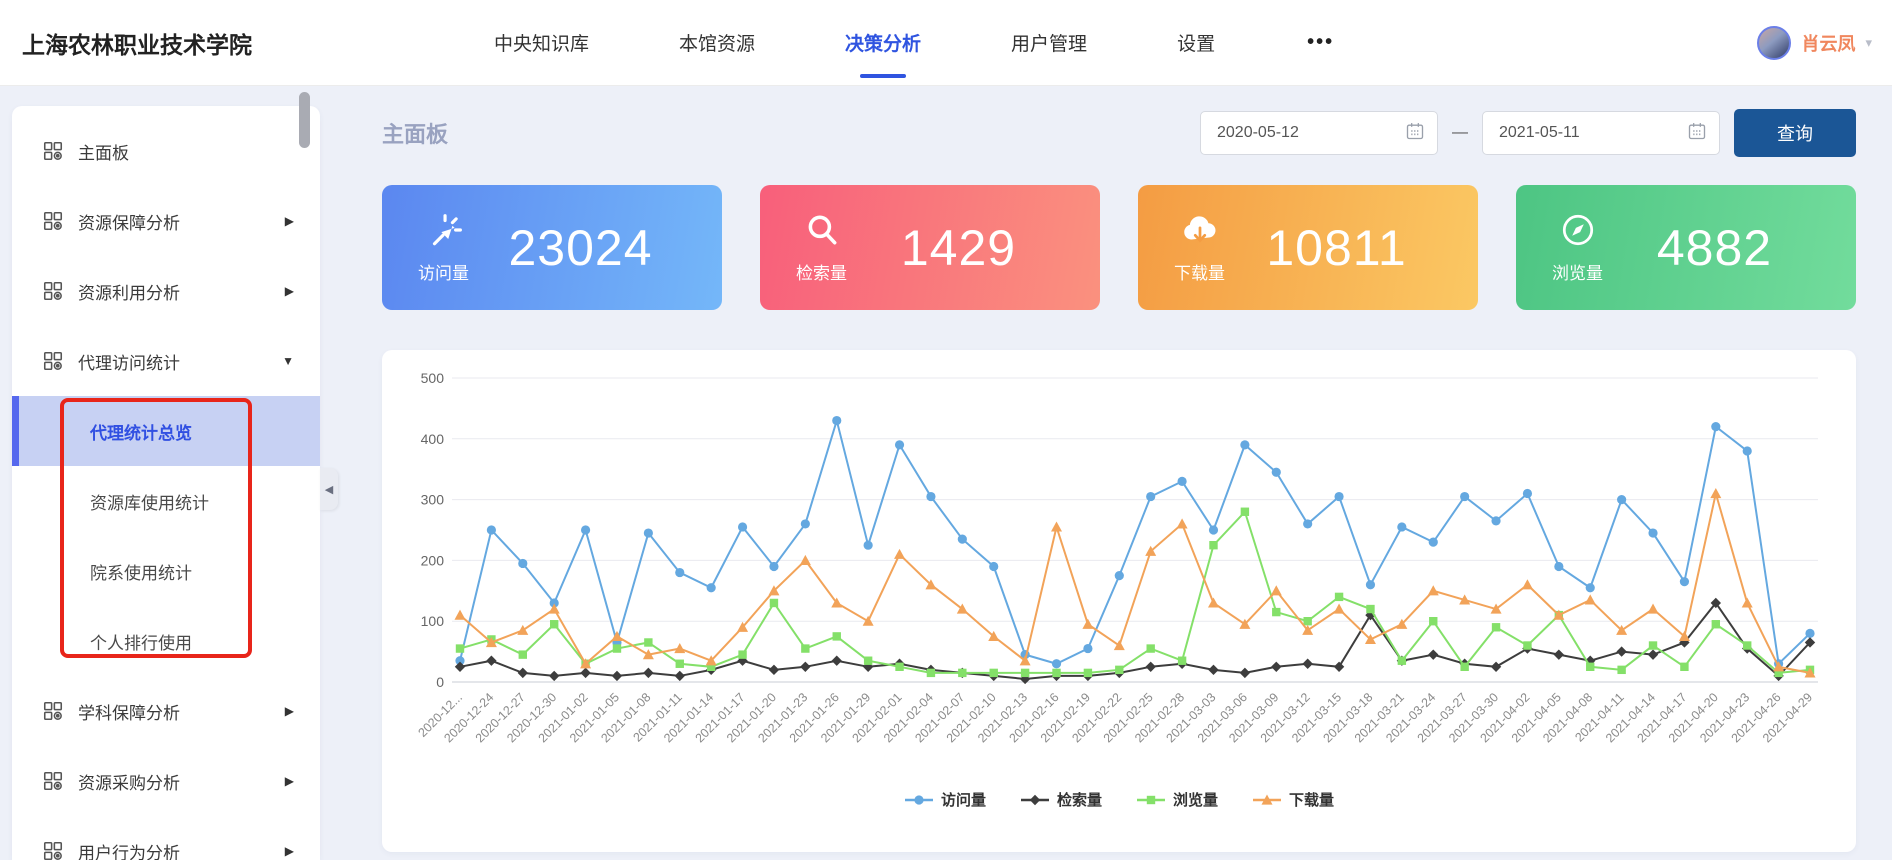 This screenshot has height=860, width=1892. What do you see at coordinates (883, 42) in the screenshot?
I see `nav-tab: 决策分析` at bounding box center [883, 42].